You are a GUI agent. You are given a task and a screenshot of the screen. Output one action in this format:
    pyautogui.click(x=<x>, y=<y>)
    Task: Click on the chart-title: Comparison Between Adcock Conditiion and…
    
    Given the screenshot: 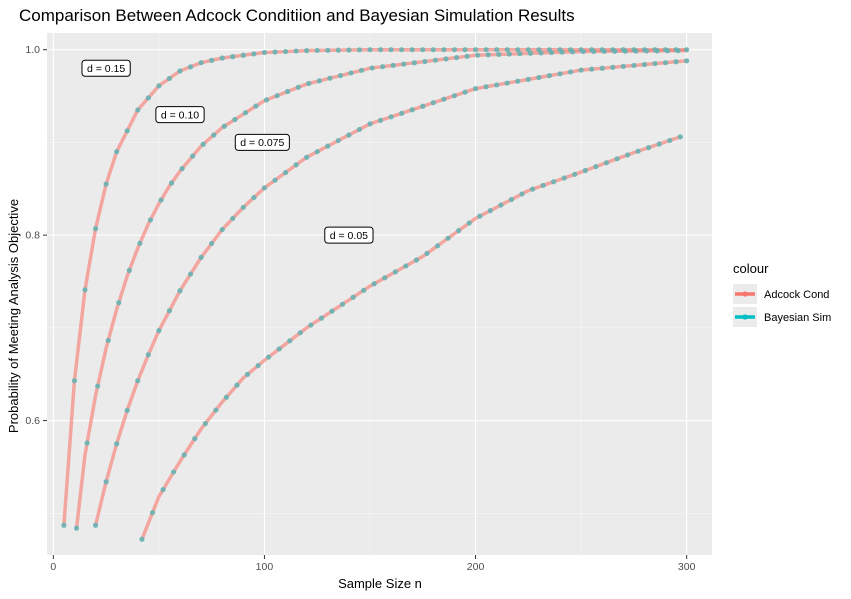 What is the action you would take?
    pyautogui.click(x=297, y=15)
    